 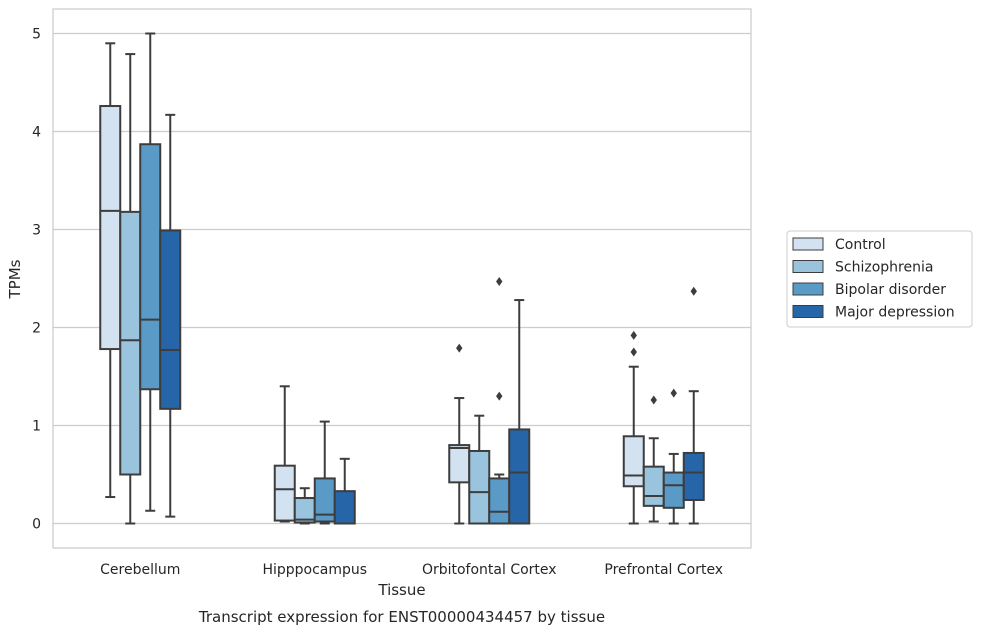 What do you see at coordinates (890, 290) in the screenshot?
I see `legend-entry: Bipolar disorder` at bounding box center [890, 290].